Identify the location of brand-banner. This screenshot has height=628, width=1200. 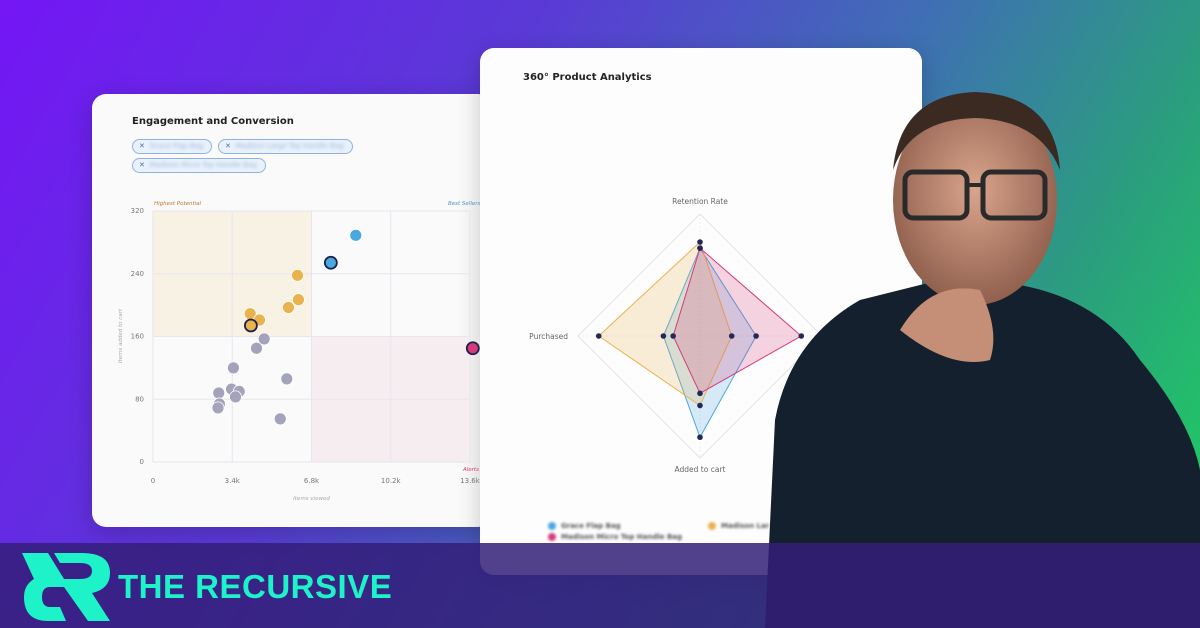
(600, 585).